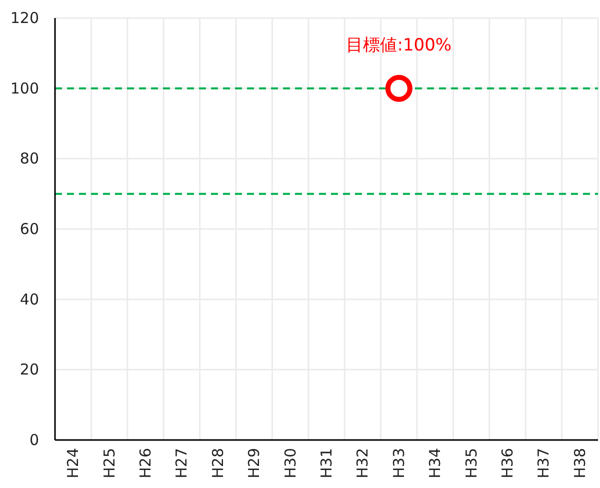 This screenshot has height=488, width=600. What do you see at coordinates (29, 229) in the screenshot?
I see `y-tick-label: 60` at bounding box center [29, 229].